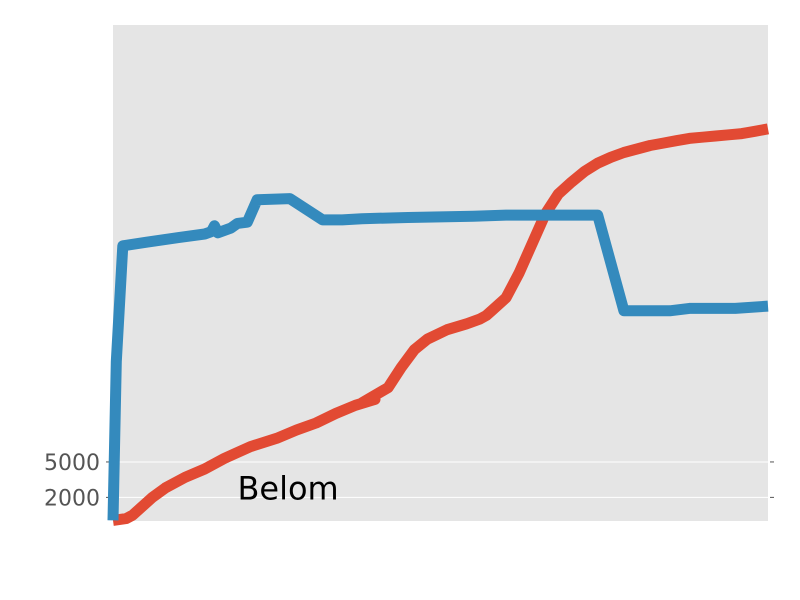 This screenshot has height=600, width=800. Describe the element at coordinates (72, 463) in the screenshot. I see `y-tick-label-1: 5000` at that location.